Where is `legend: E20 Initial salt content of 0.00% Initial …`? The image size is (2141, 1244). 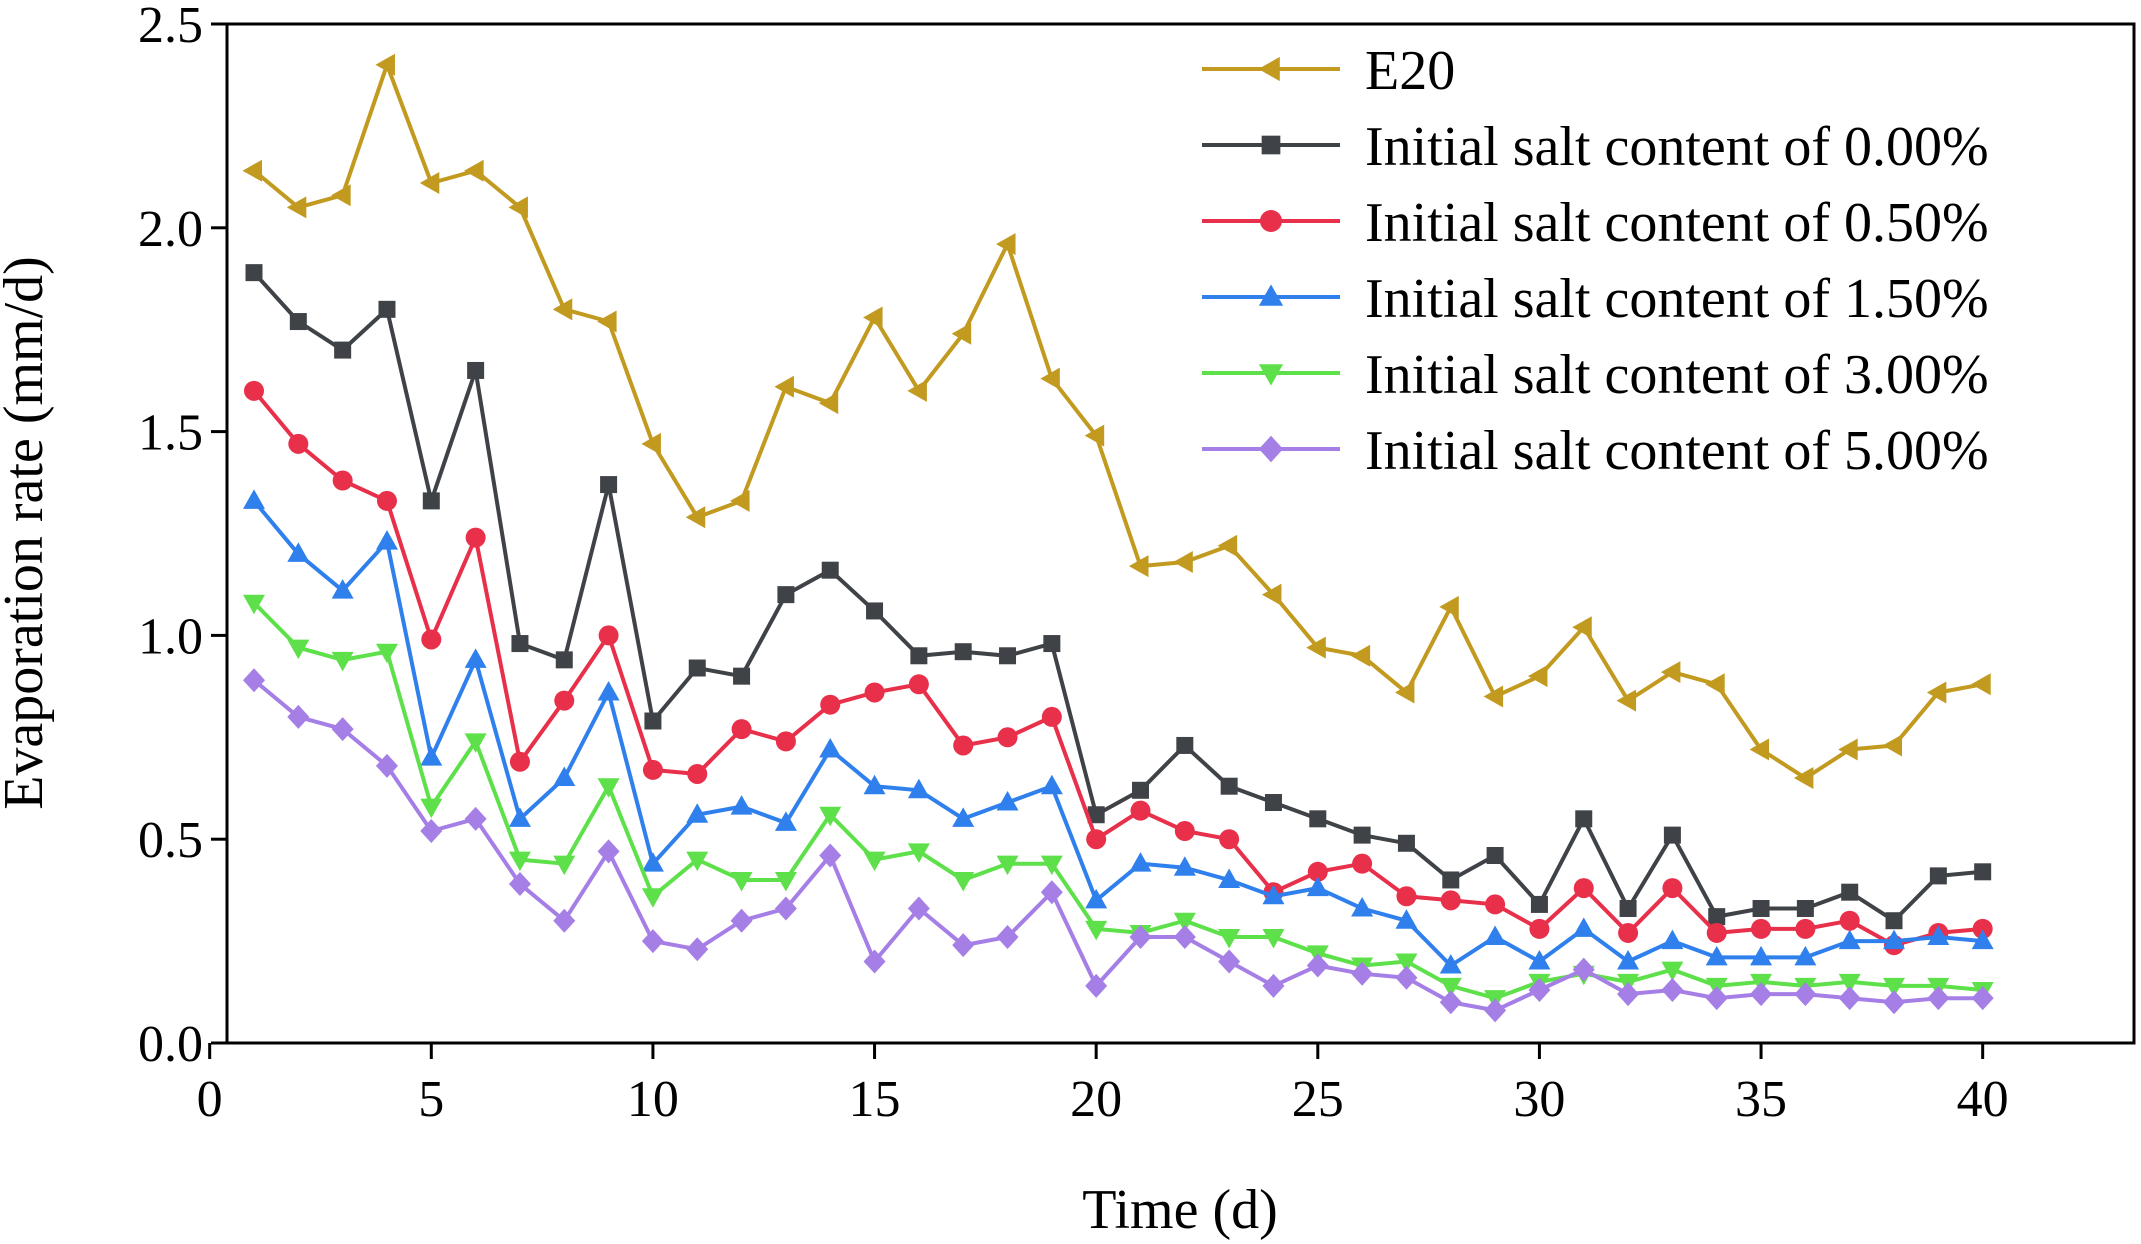
legend: E20 Initial salt content of 0.00% Initial … is located at coordinates (1595, 261).